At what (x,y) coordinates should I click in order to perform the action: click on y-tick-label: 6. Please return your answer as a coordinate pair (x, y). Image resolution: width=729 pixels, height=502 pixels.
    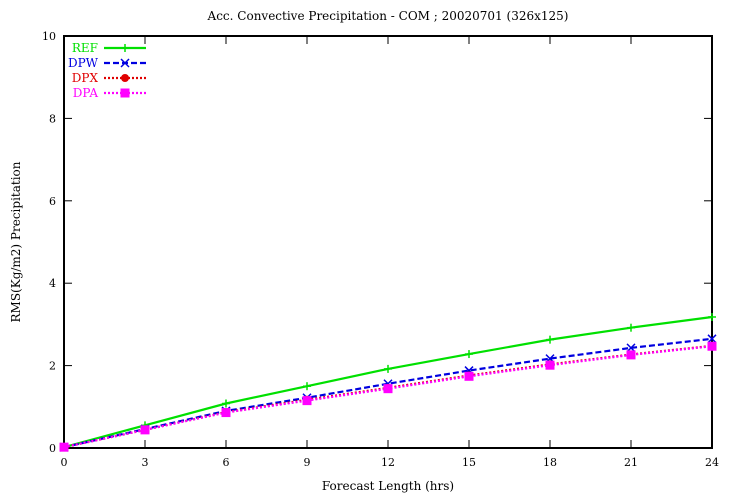
    Looking at the image, I should click on (52, 201).